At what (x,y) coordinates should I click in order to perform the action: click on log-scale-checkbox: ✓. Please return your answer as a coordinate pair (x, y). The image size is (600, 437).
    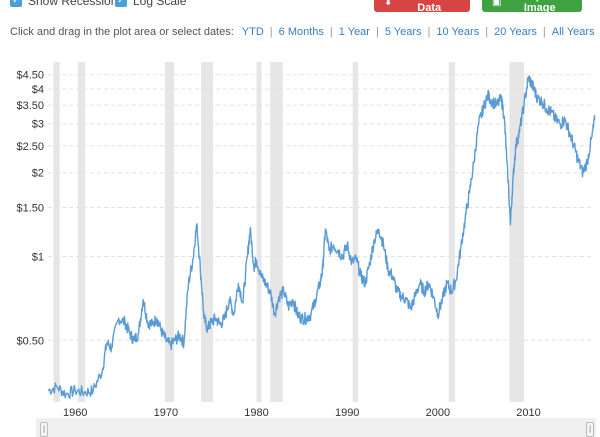
    Looking at the image, I should click on (121, 3).